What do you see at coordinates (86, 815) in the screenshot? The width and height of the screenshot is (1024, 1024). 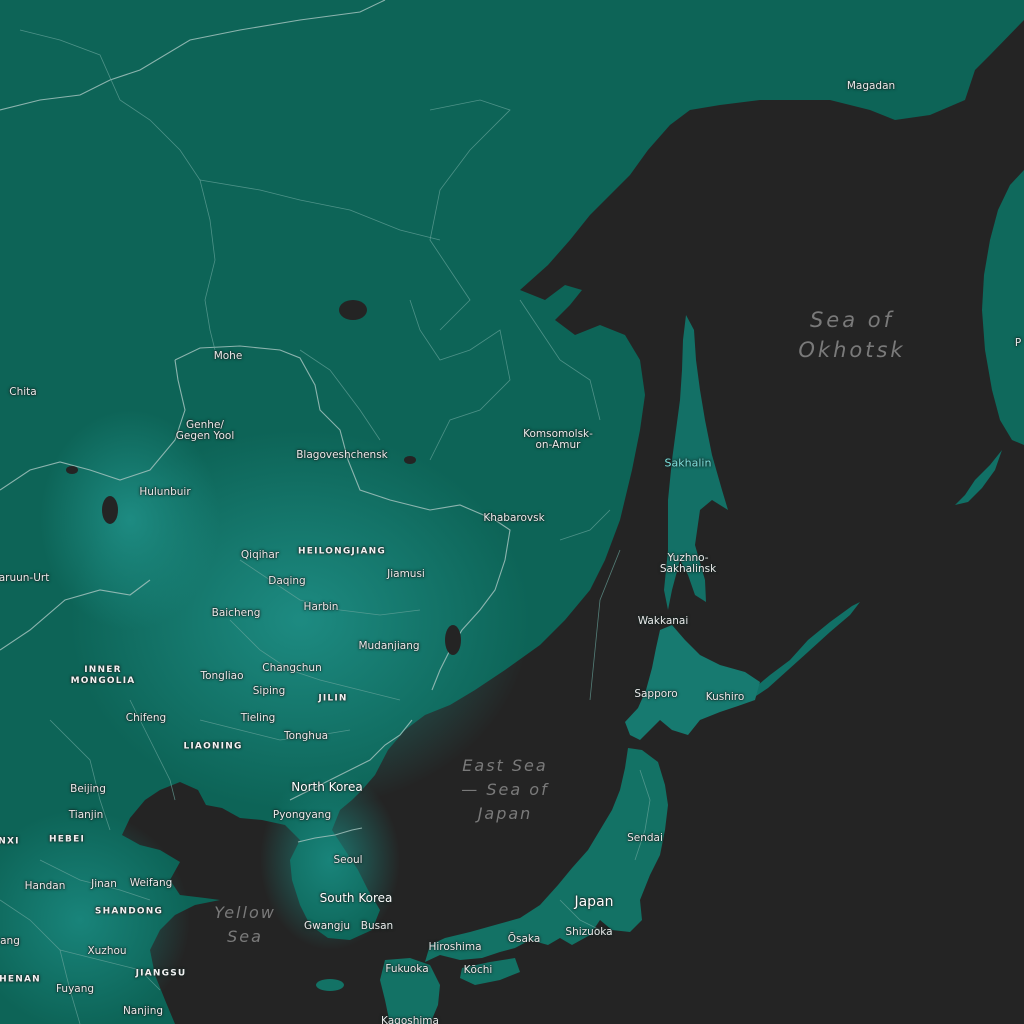 I see `city-tianjin: Tianjin` at bounding box center [86, 815].